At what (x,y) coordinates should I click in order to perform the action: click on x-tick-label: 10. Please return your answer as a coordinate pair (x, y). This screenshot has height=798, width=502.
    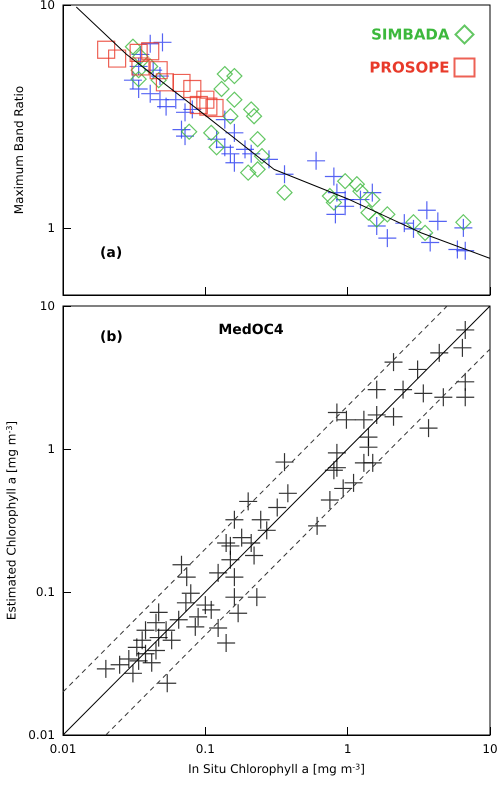
    Looking at the image, I should click on (490, 749).